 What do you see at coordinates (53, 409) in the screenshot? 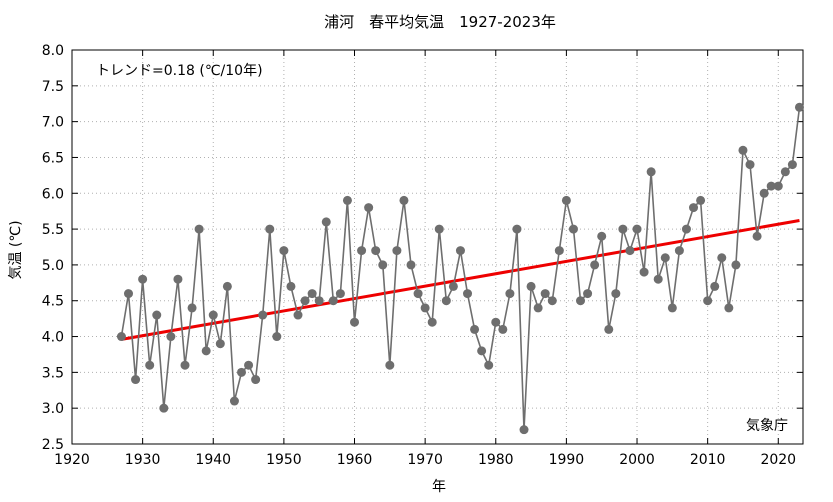
I see `y-tick-label: 3.0` at bounding box center [53, 409].